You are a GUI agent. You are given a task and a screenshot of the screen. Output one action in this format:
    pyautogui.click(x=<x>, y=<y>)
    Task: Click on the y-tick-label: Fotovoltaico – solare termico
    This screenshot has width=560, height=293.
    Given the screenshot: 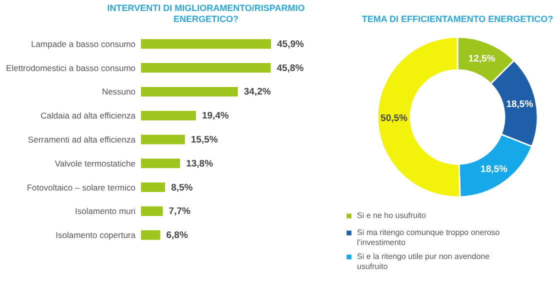 What is the action you would take?
    pyautogui.click(x=81, y=187)
    